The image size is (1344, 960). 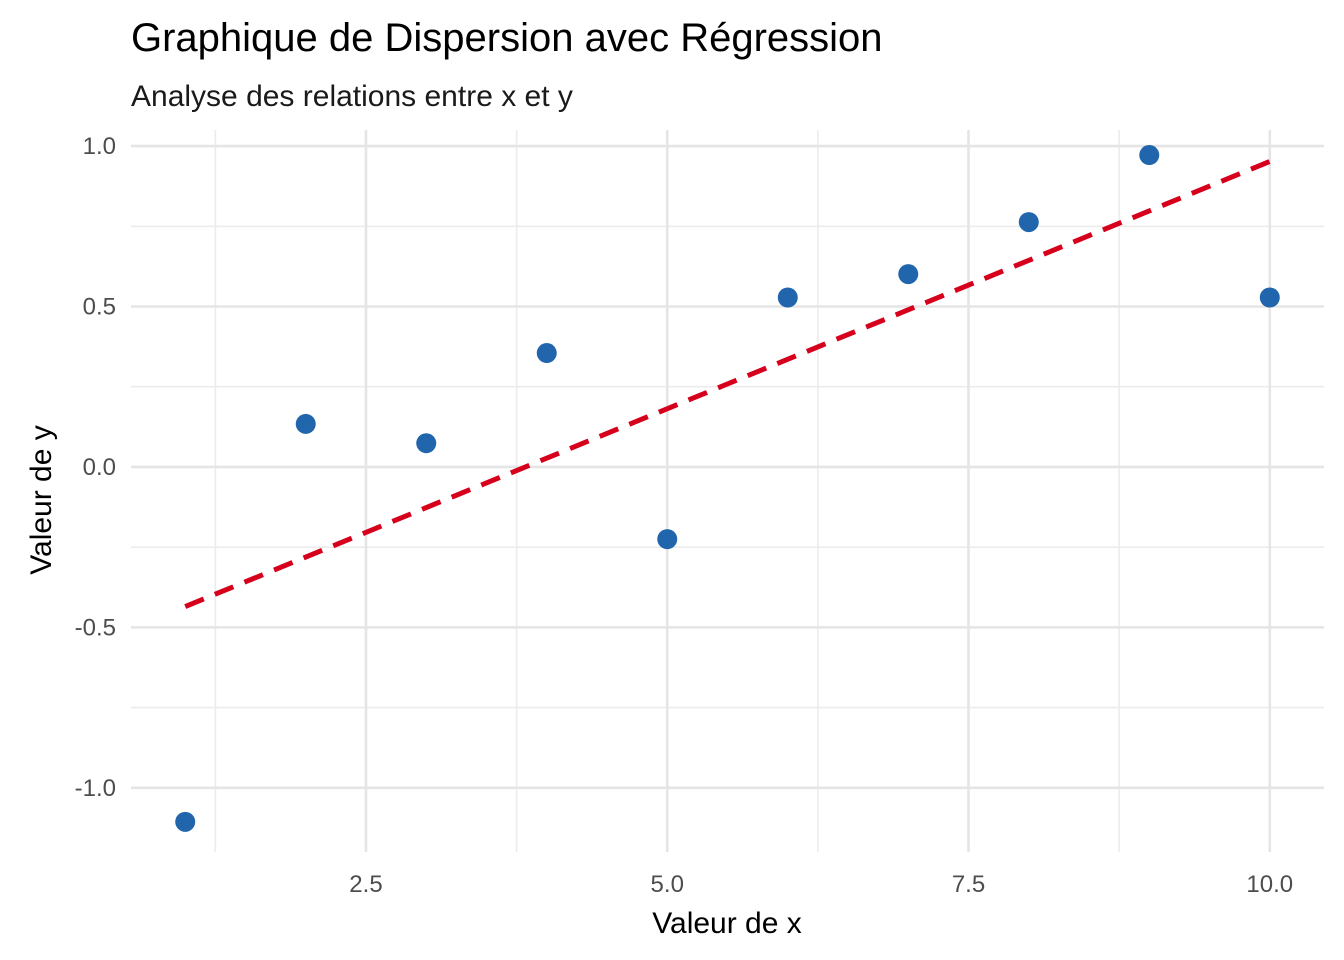 What do you see at coordinates (95, 788) in the screenshot?
I see `y-tick-label: -1.0` at bounding box center [95, 788].